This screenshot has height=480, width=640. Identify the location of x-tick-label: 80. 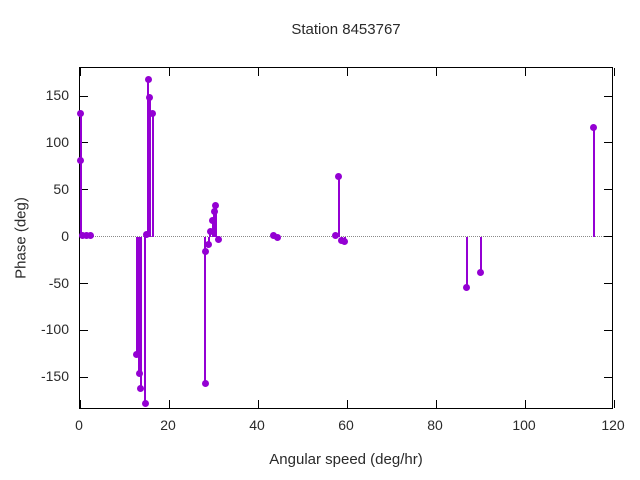
(435, 425).